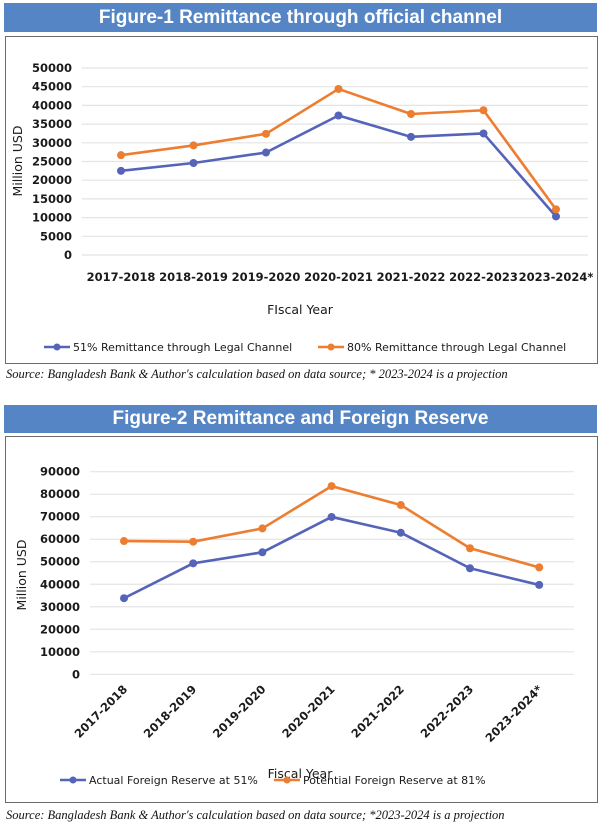  Describe the element at coordinates (456, 347) in the screenshot. I see `legend-label: 80% Remittance through Legal Channel` at that location.